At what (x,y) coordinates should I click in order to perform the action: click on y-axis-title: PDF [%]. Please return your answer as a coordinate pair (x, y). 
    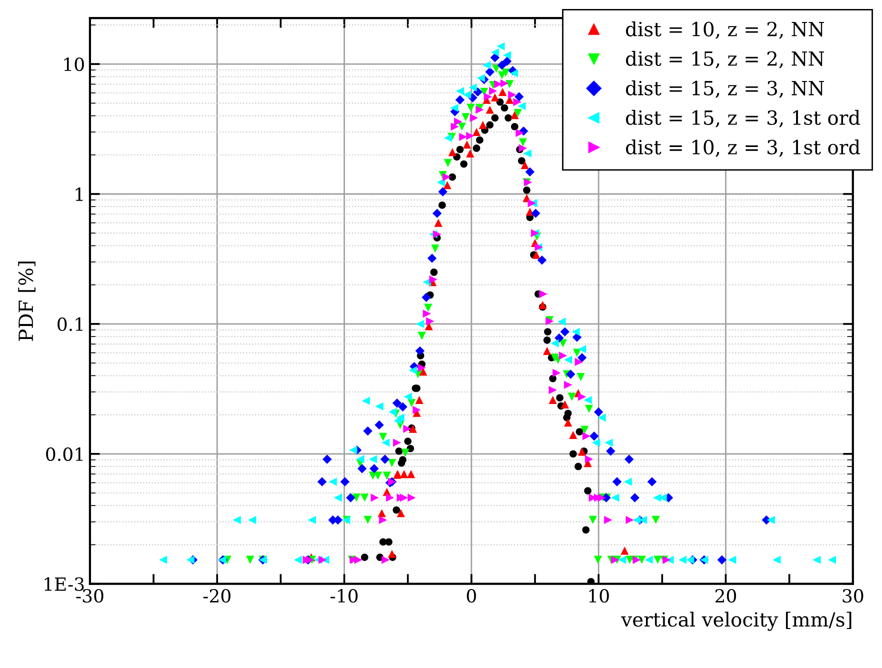
    Looking at the image, I should click on (27, 301).